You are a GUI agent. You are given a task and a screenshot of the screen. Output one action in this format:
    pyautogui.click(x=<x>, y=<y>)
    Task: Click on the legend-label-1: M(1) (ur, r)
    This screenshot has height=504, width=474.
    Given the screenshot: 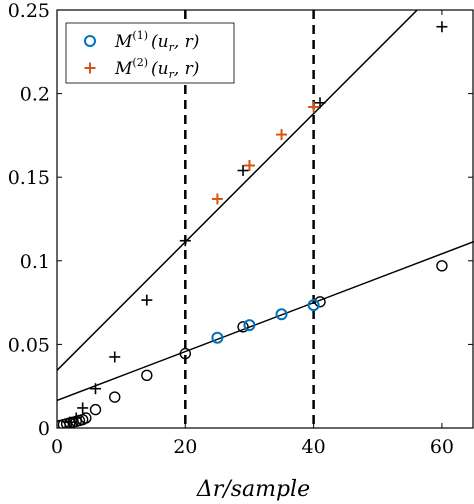 What is the action you would take?
    pyautogui.click(x=156, y=41)
    